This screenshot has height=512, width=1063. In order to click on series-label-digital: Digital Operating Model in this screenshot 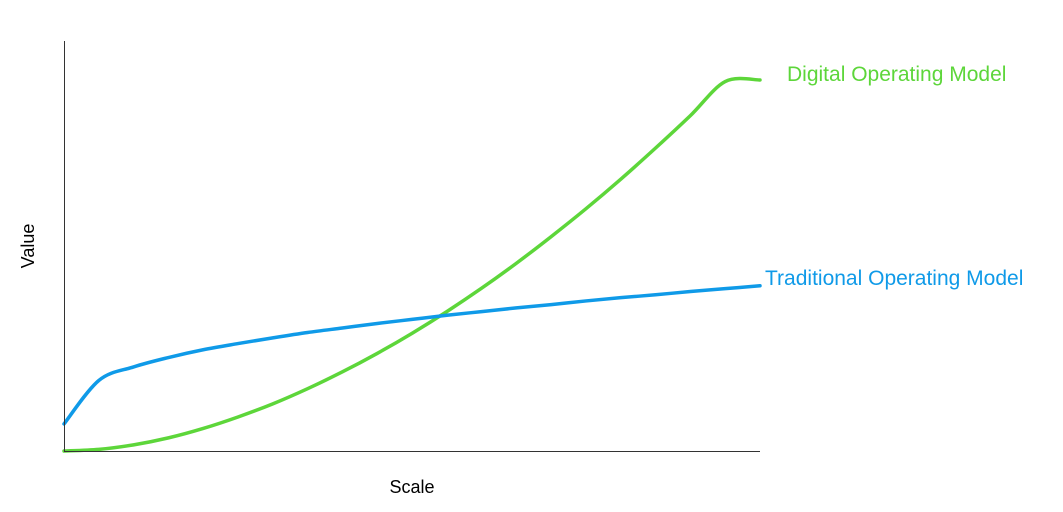, I will do `click(896, 74)`.